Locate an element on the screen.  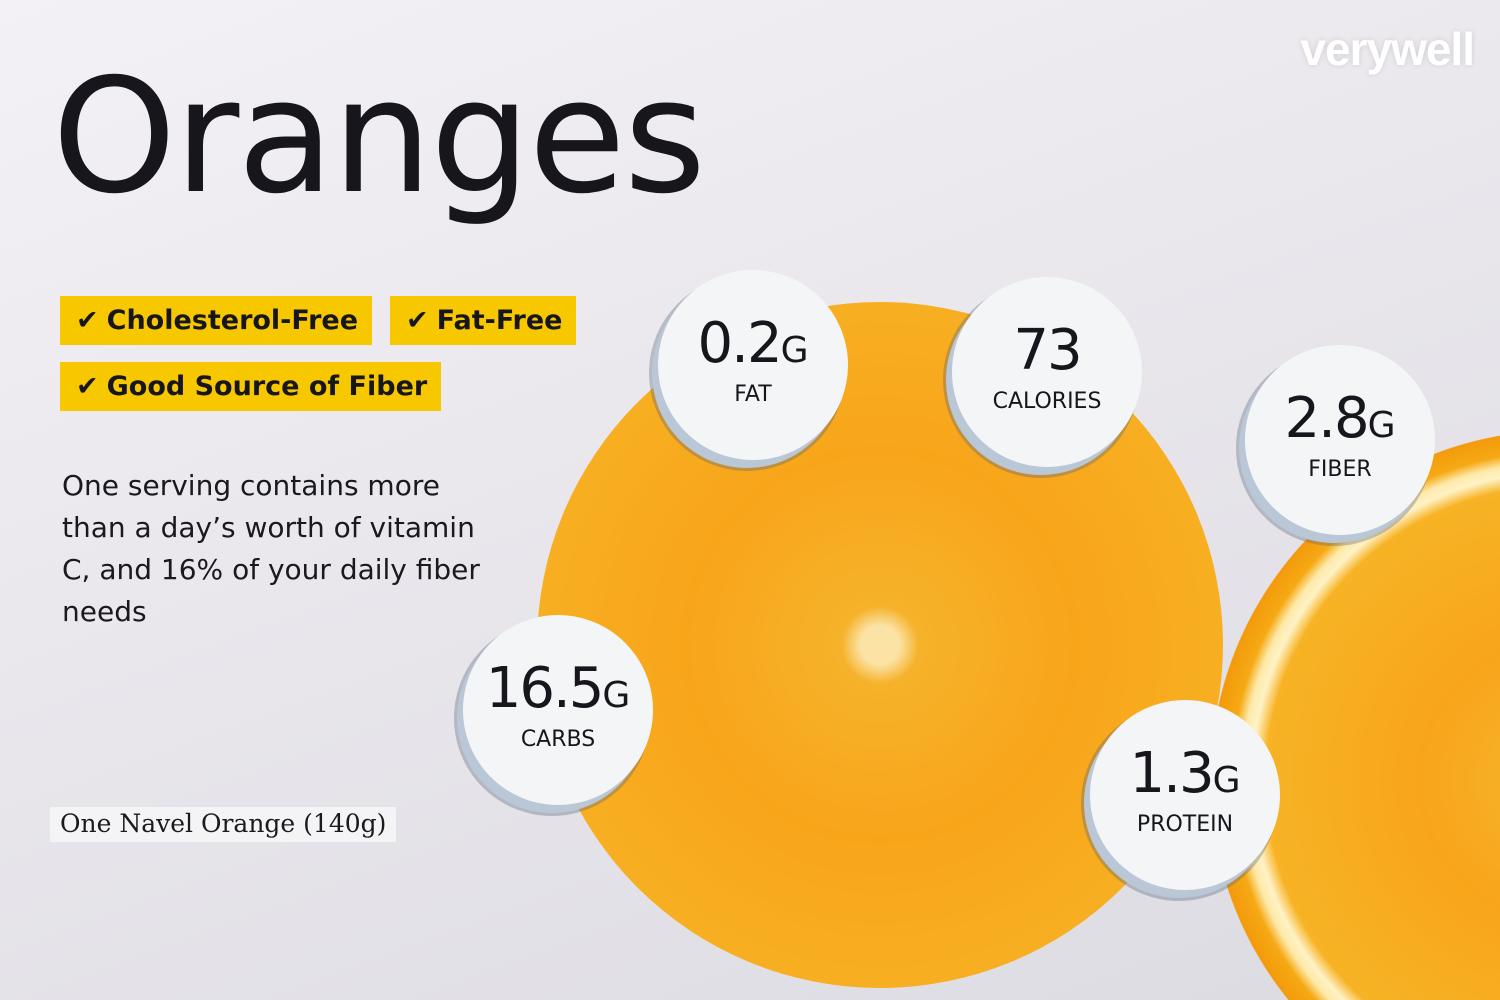
nutrient-calories: 73 CALORIES is located at coordinates (1047, 372).